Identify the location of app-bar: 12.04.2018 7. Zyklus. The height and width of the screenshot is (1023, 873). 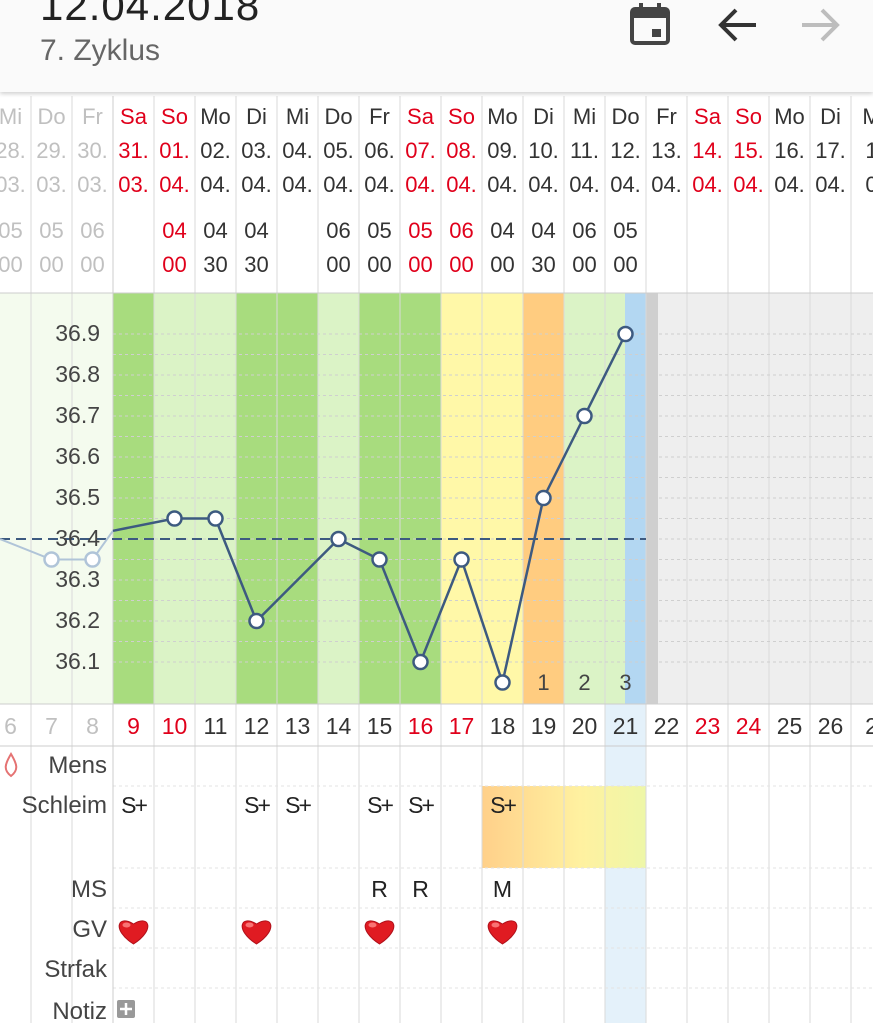
(436, 46).